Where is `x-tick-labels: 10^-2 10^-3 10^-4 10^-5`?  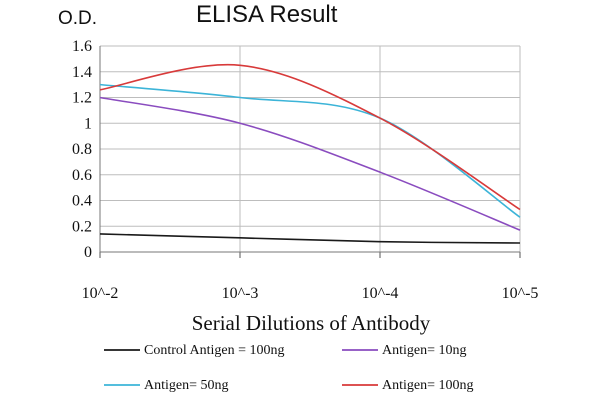
x-tick-labels: 10^-2 10^-3 10^-4 10^-5 is located at coordinates (310, 293).